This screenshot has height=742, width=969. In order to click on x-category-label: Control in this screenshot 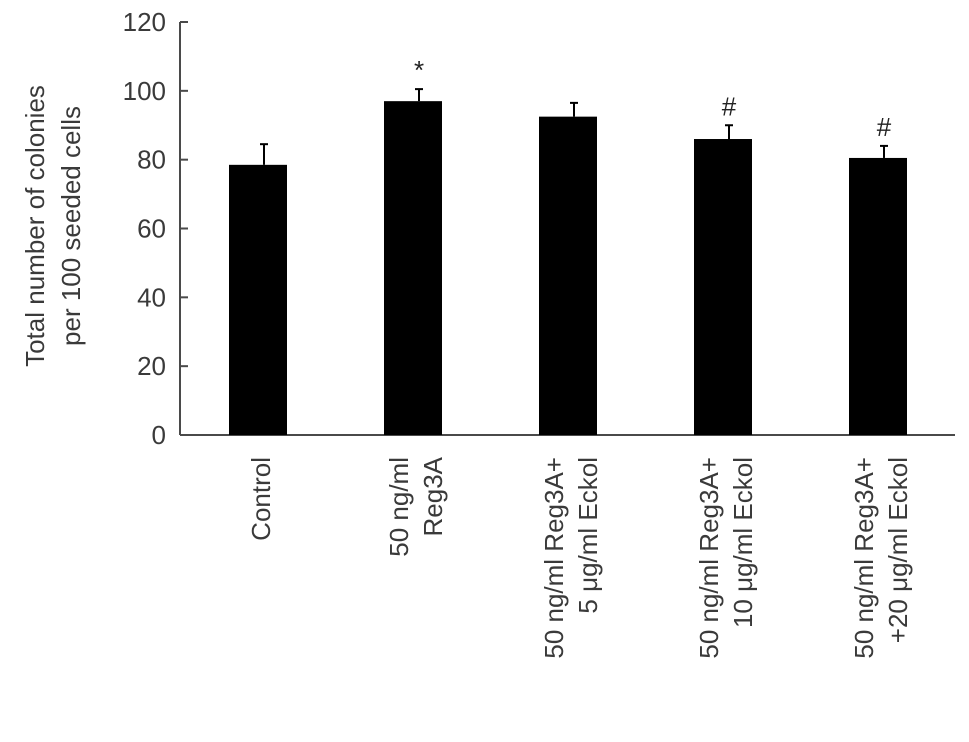, I will do `click(261, 499)`.